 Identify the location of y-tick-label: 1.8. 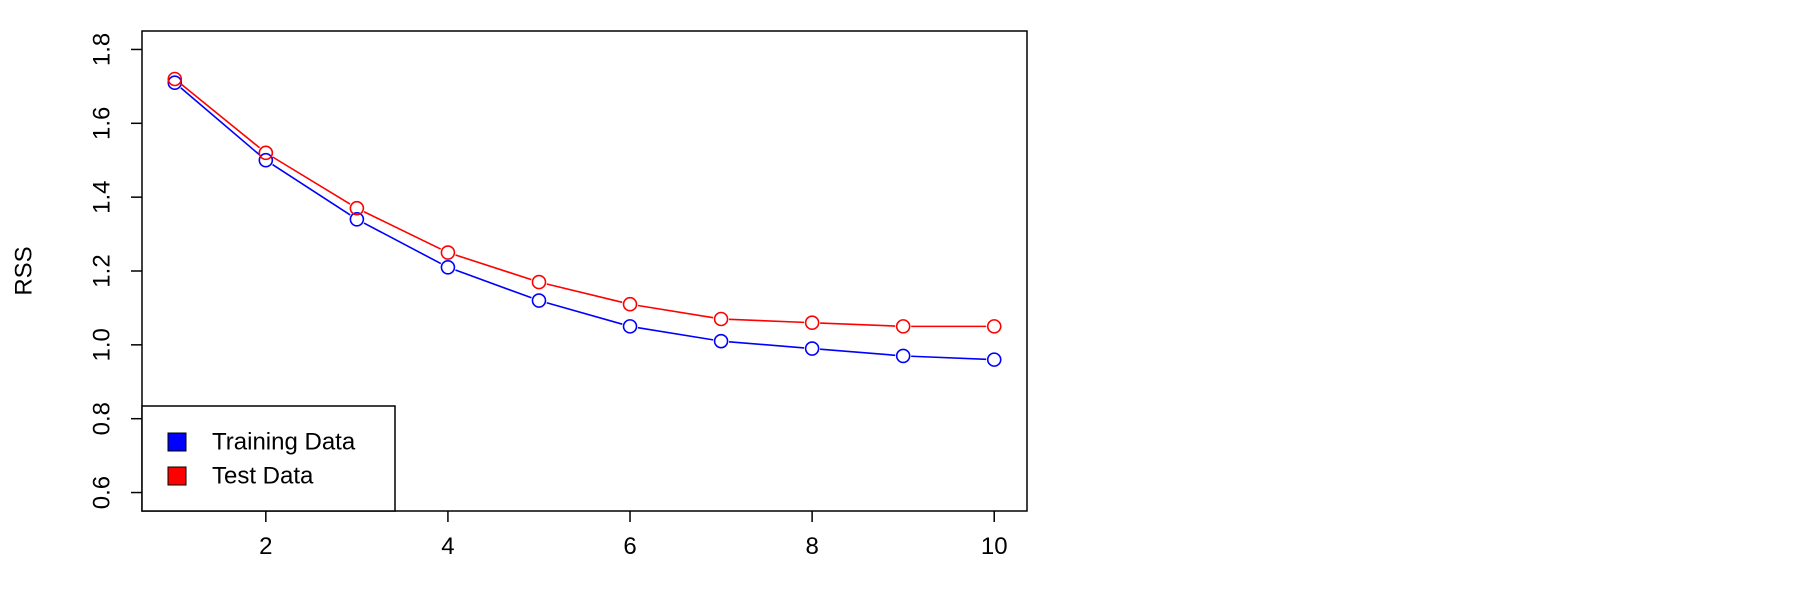
(102, 49).